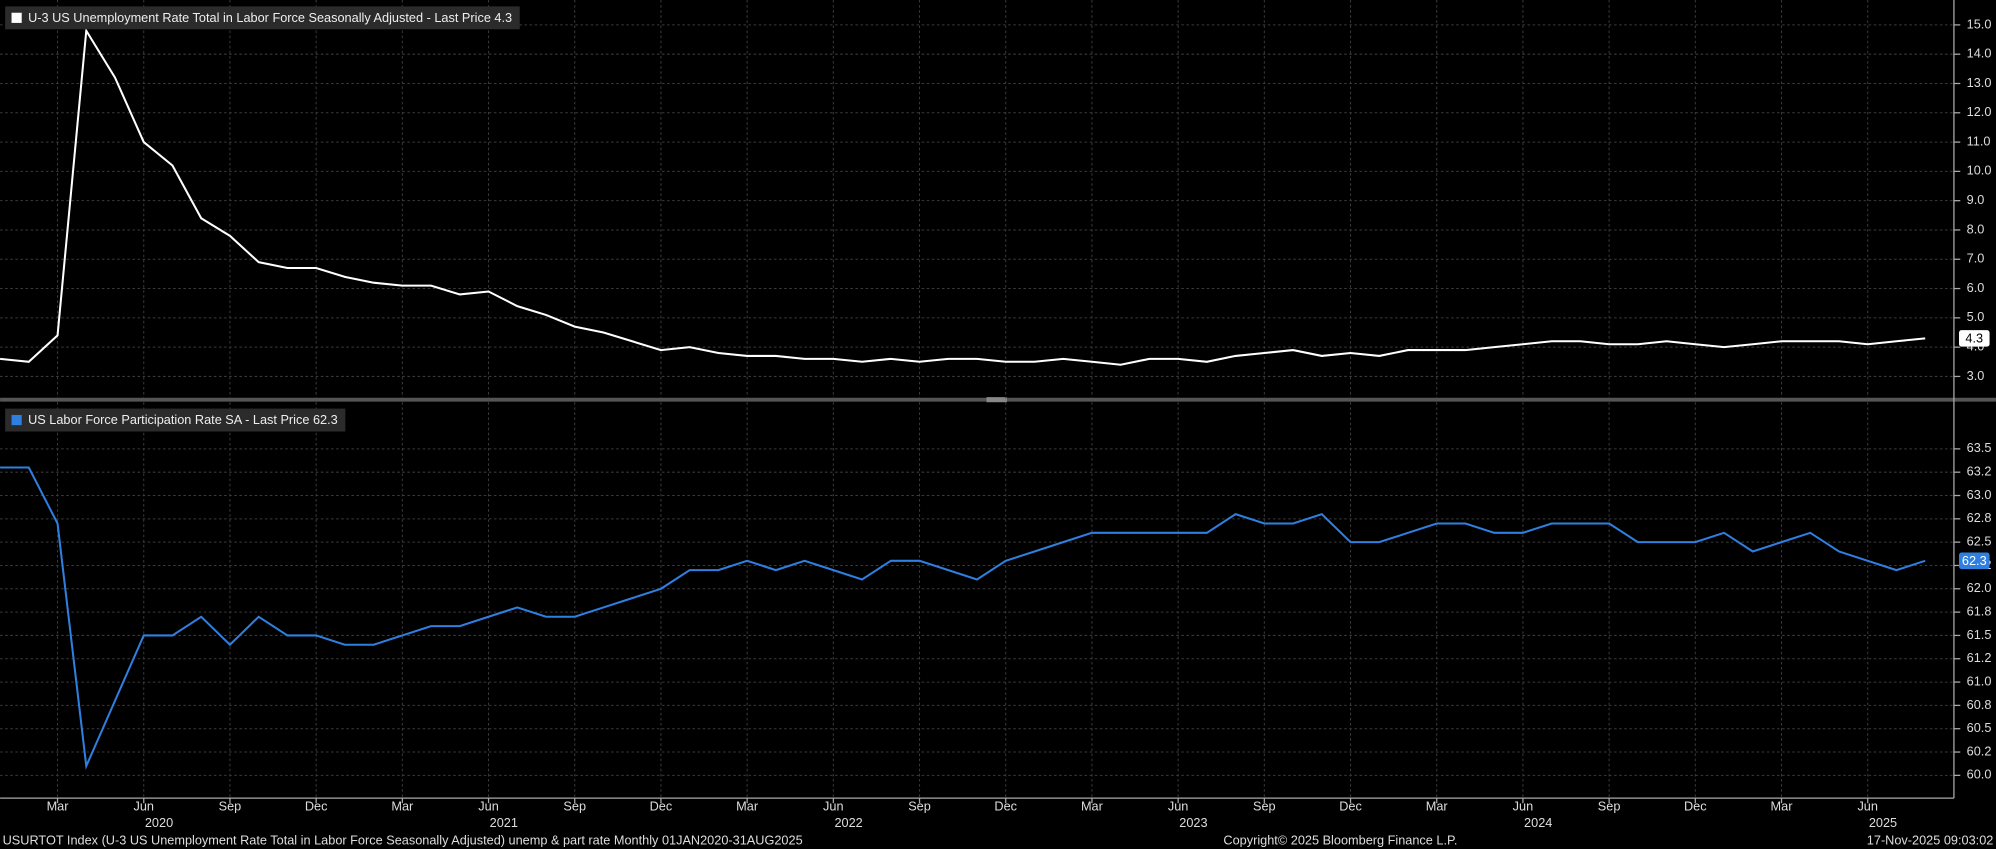 This screenshot has width=1996, height=849. What do you see at coordinates (1976, 228) in the screenshot?
I see `y-tick-label: 8.0` at bounding box center [1976, 228].